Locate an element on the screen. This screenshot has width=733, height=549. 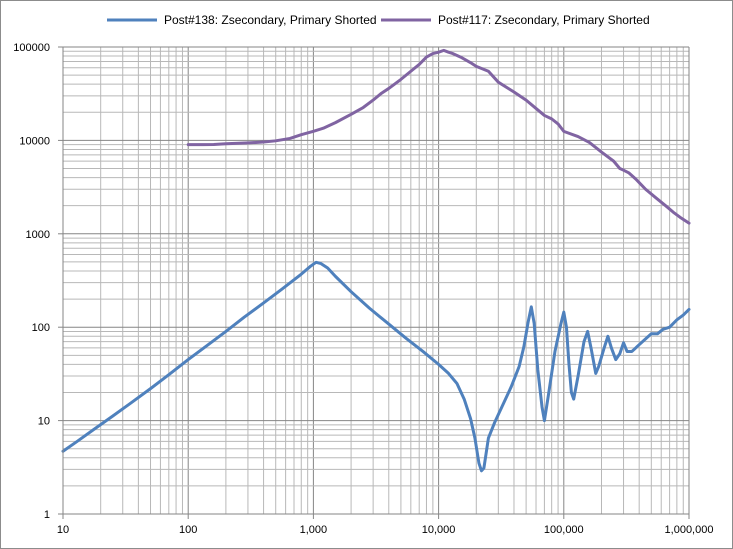
x-tick-label: 10,000 is located at coordinates (439, 530).